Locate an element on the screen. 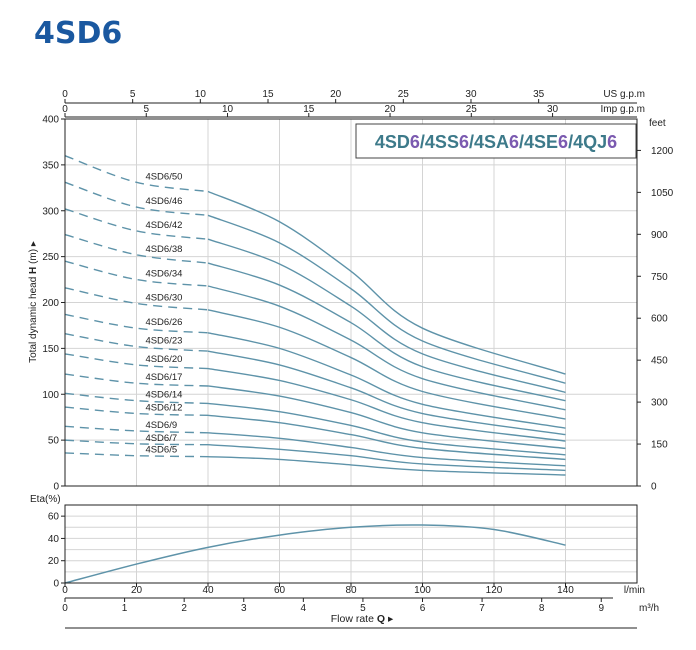 The width and height of the screenshot is (696, 650). x-tick-label: 80 is located at coordinates (351, 590).